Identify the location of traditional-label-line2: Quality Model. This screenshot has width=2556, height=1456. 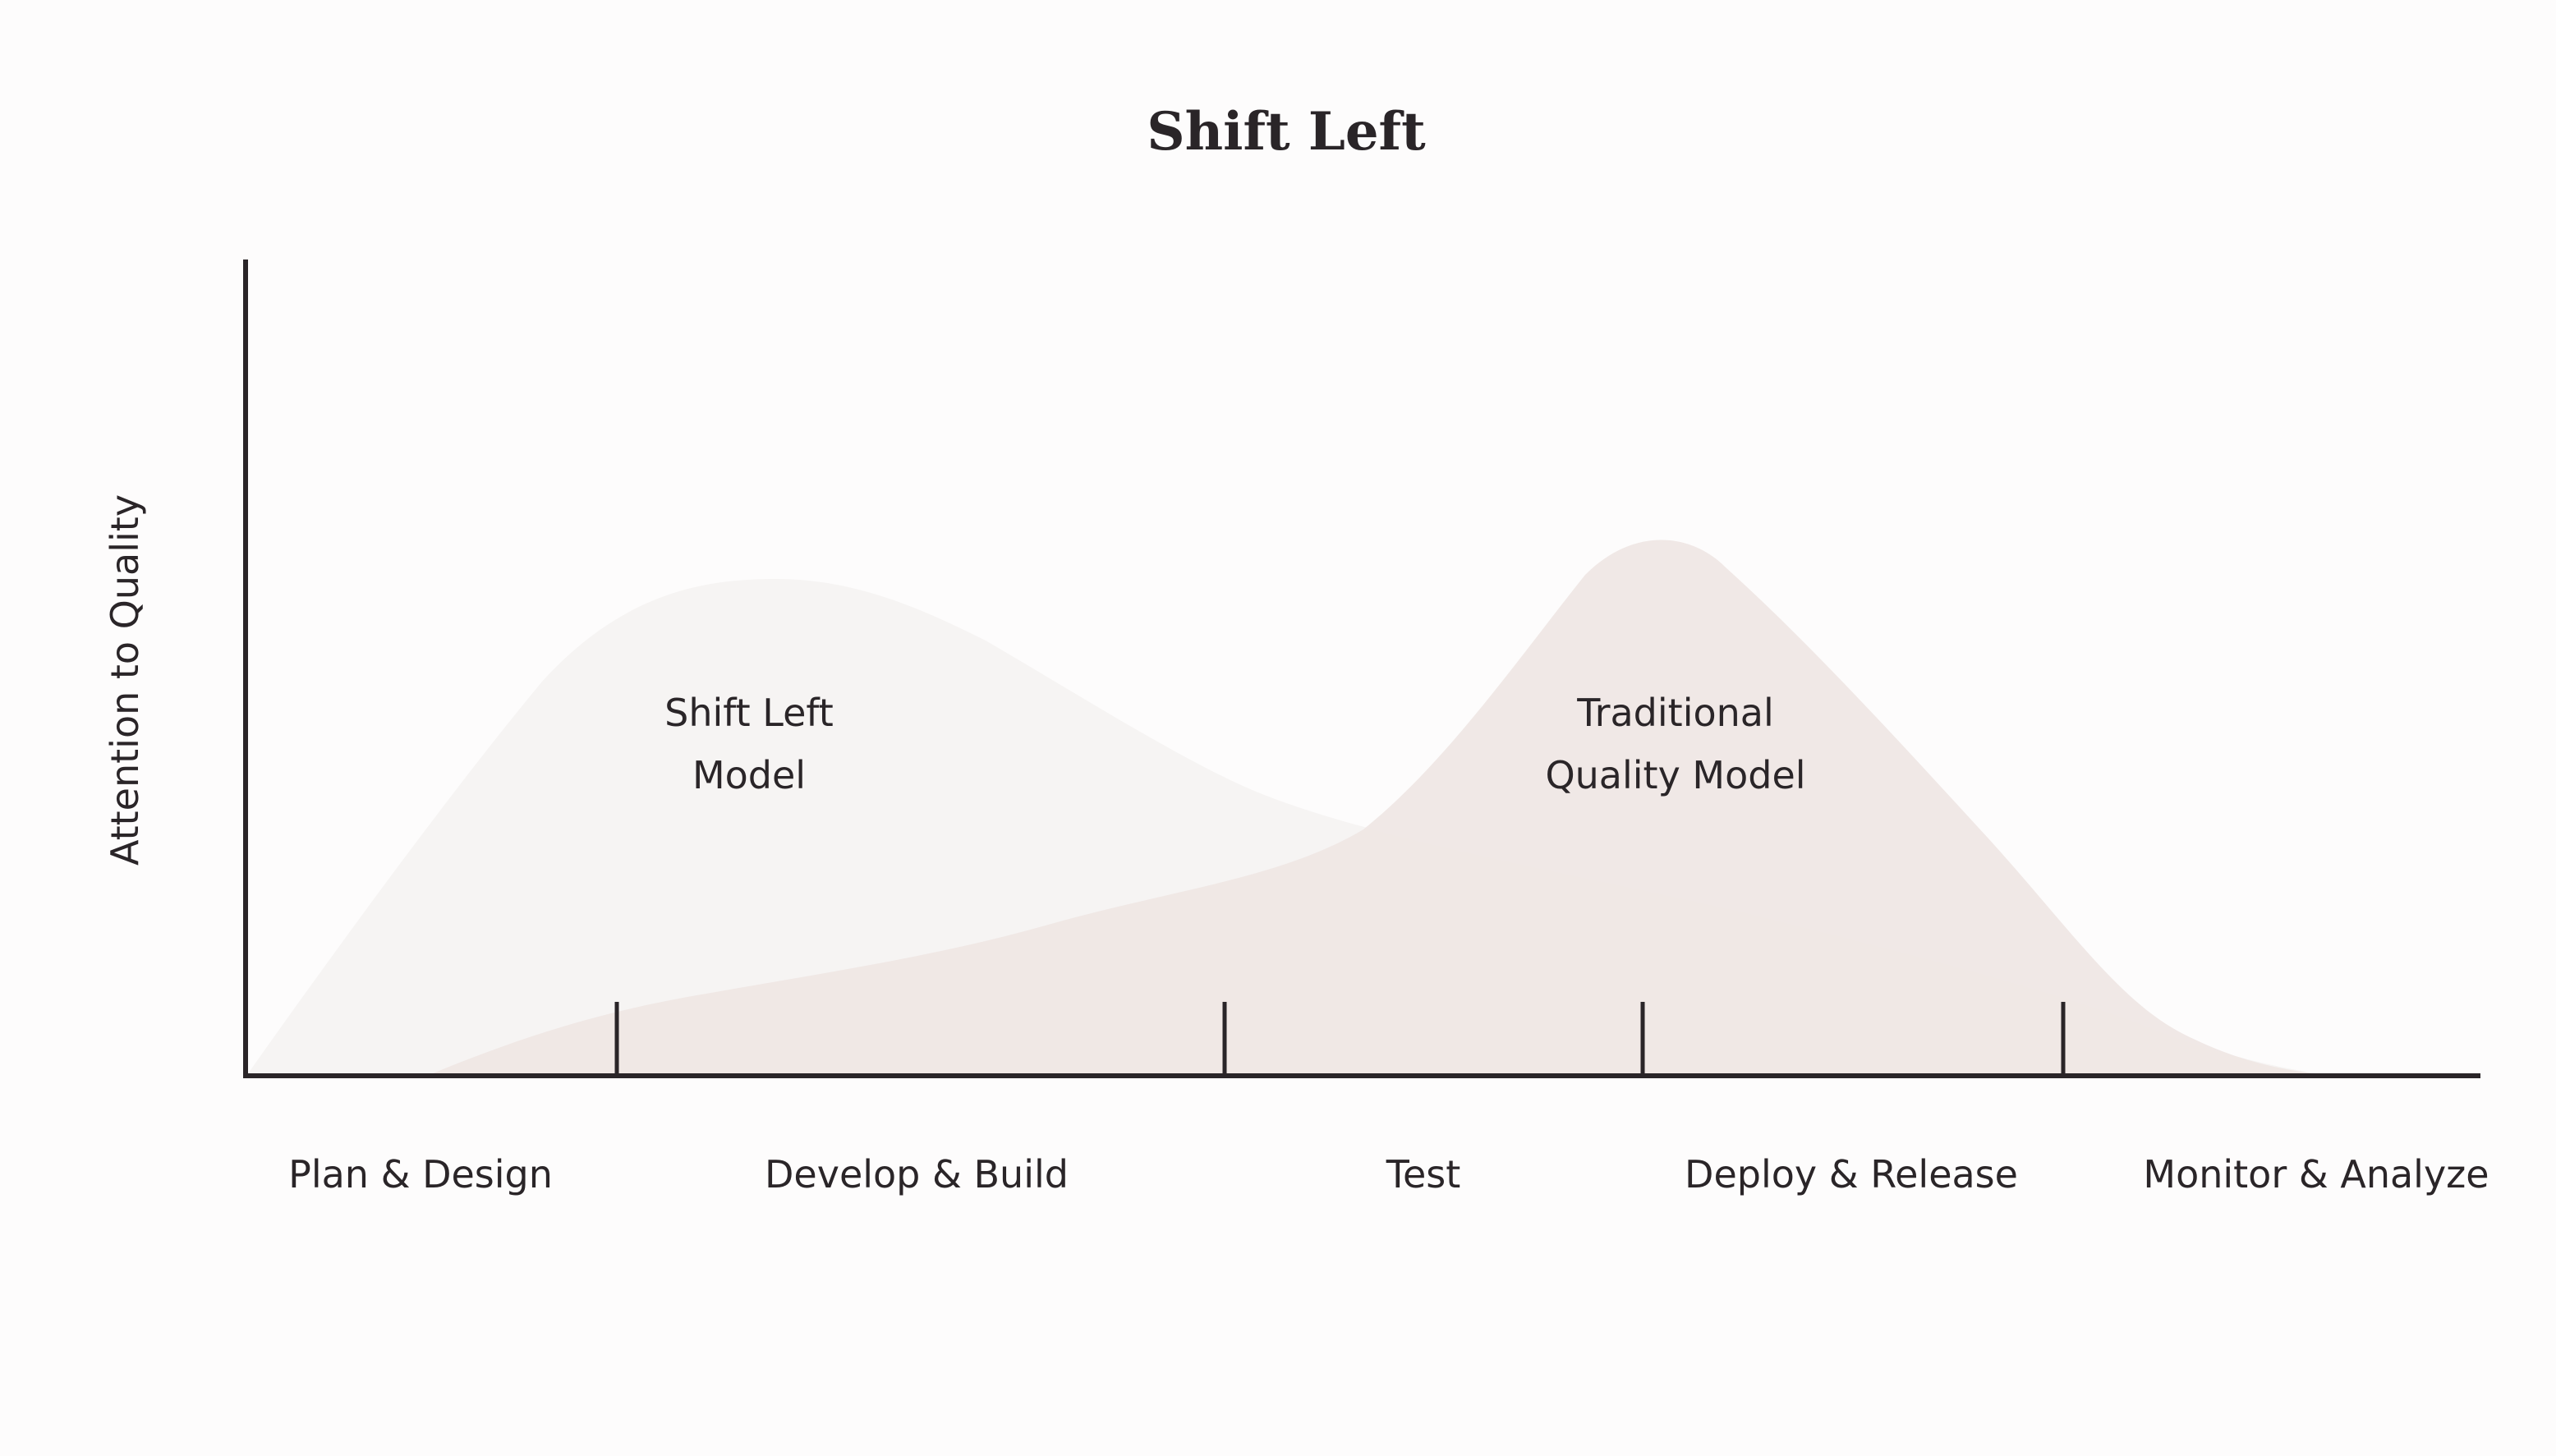
(1675, 775).